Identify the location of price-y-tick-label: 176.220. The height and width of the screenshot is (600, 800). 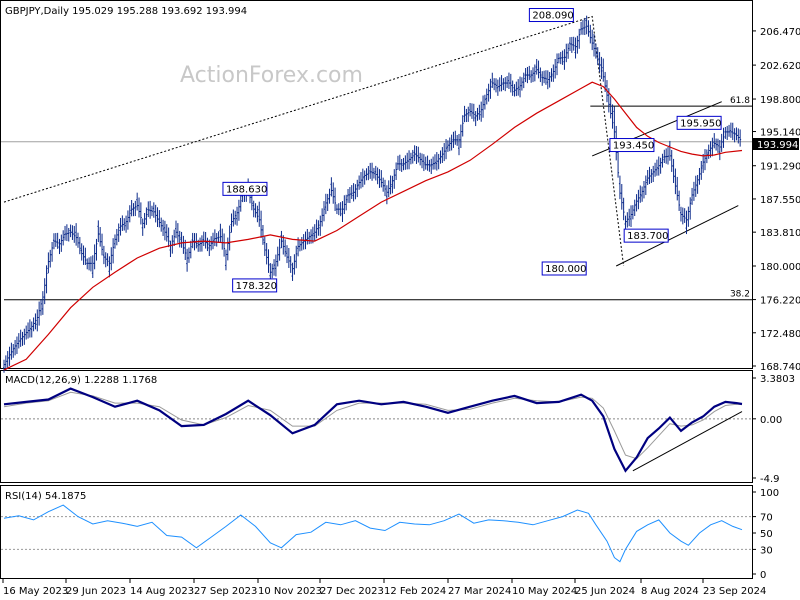
(780, 301).